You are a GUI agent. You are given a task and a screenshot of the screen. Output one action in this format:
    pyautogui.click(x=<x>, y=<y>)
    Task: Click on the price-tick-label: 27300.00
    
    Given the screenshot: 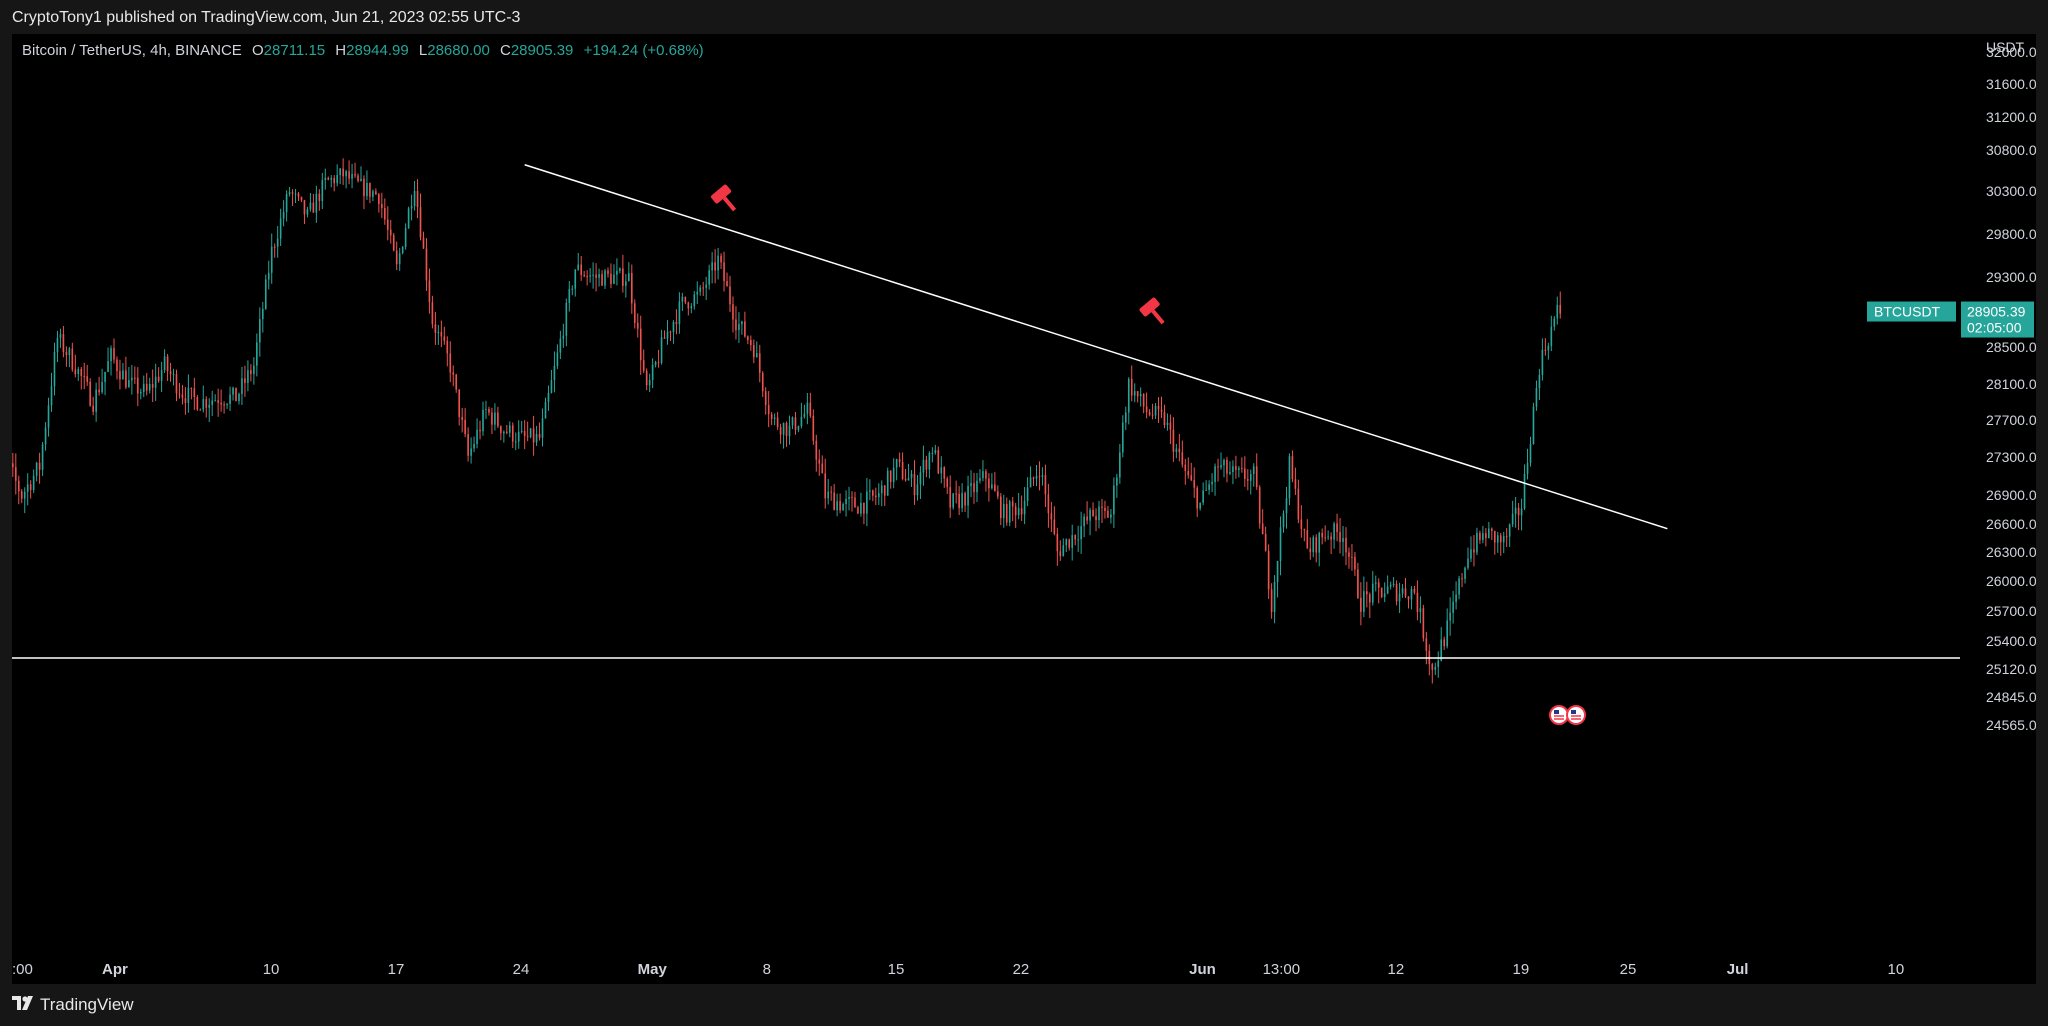 What is the action you would take?
    pyautogui.click(x=2011, y=457)
    